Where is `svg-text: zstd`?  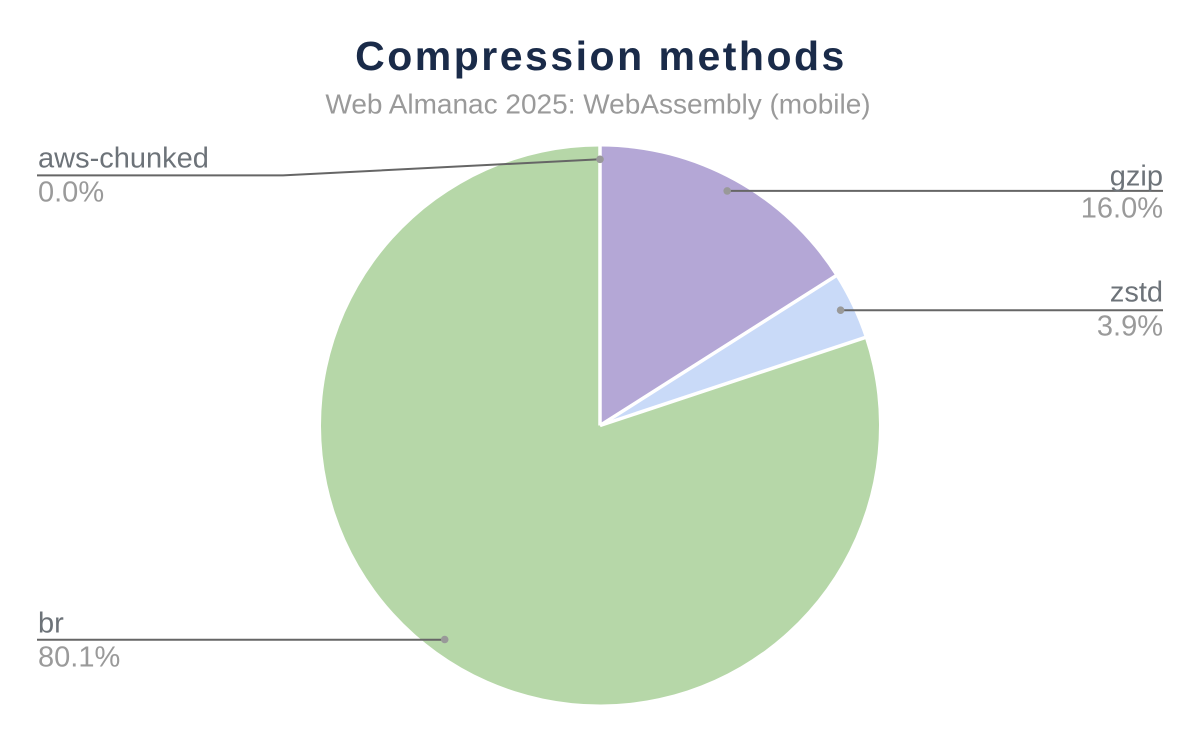 svg-text: zstd is located at coordinates (1136, 293).